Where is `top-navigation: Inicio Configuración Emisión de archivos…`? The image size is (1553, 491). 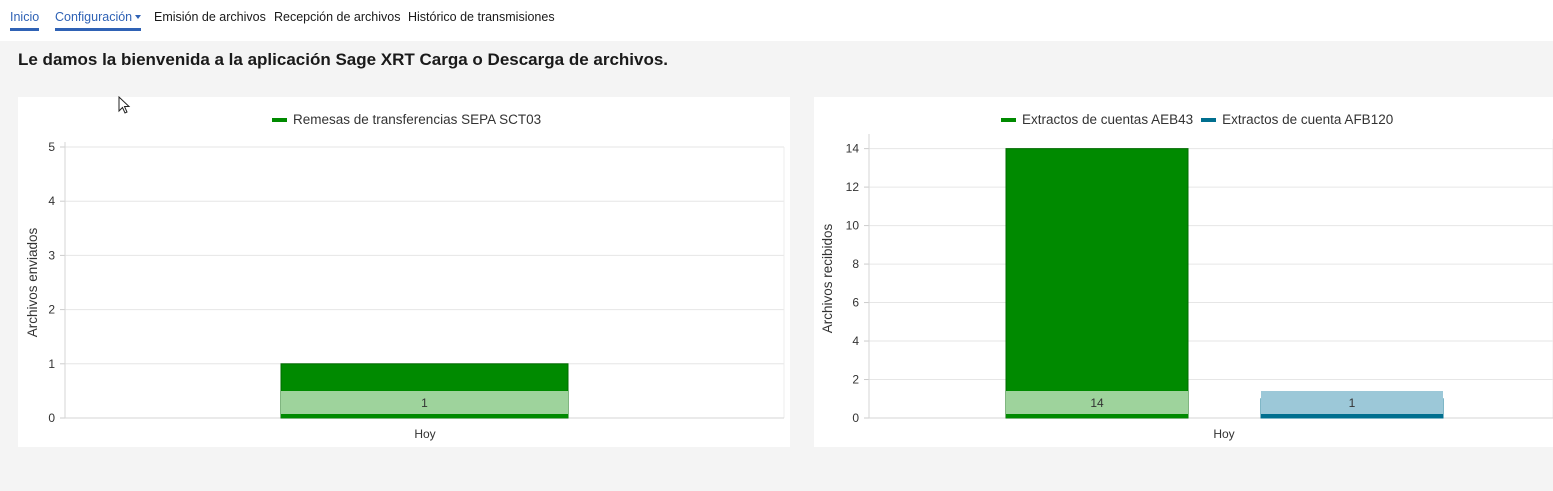
top-navigation: Inicio Configuración Emisión de archivos… is located at coordinates (776, 20).